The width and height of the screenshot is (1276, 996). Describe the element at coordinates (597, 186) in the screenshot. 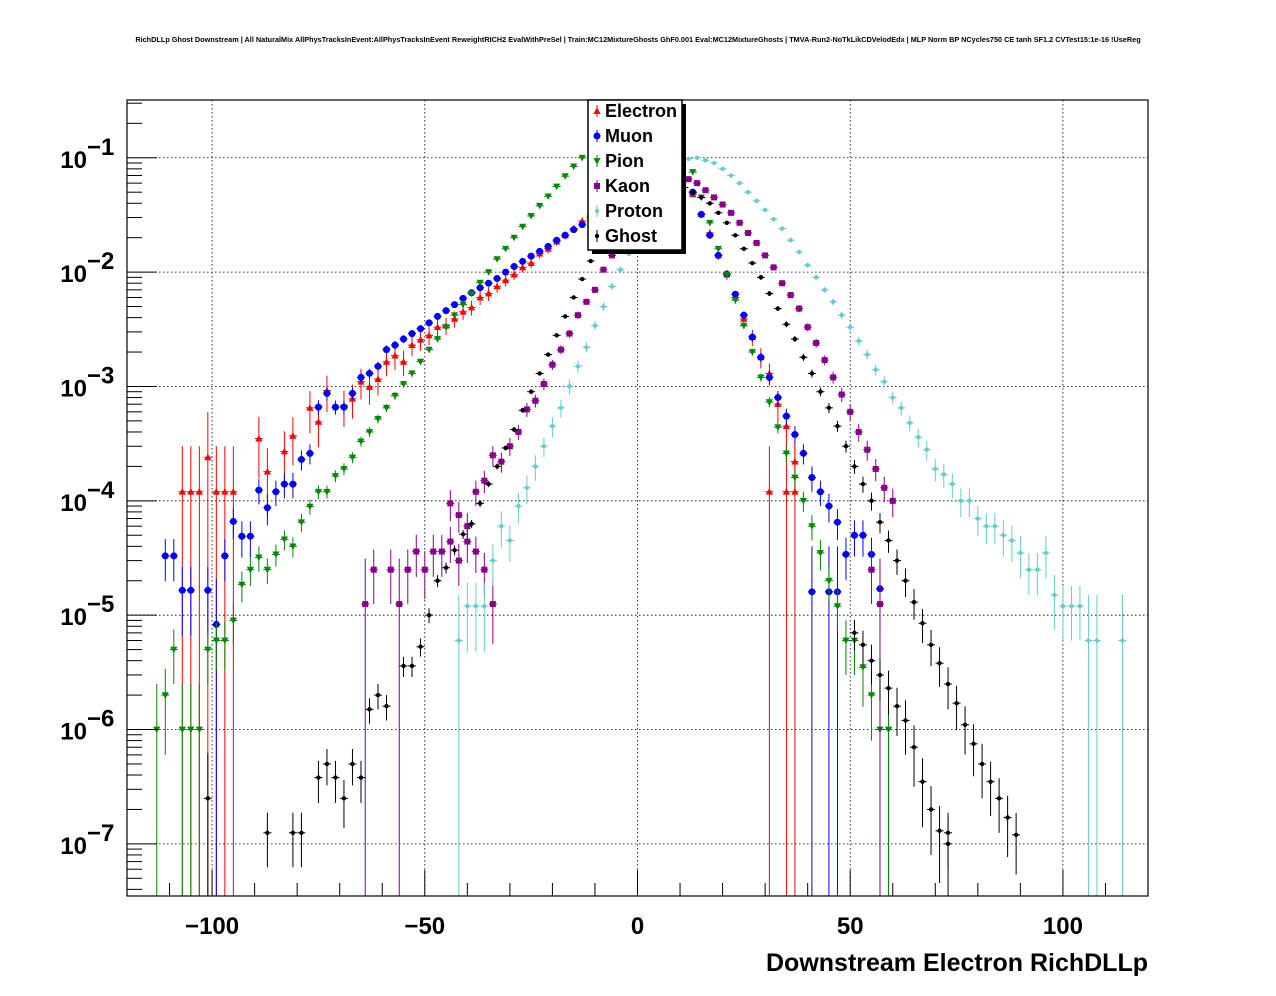

I see `legend-marker-kaon` at that location.